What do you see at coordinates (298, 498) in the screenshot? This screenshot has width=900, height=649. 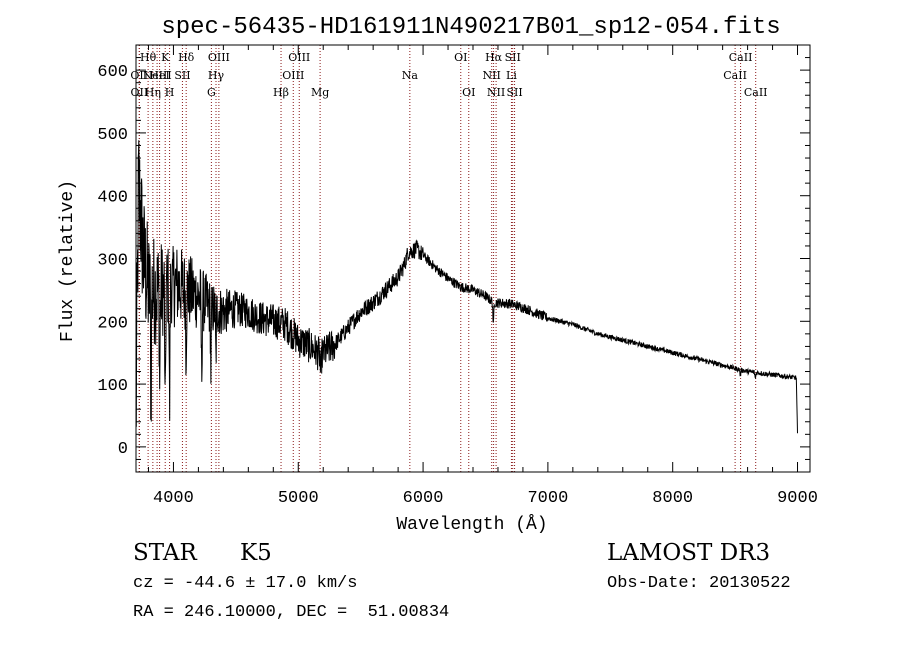 I see `x-tick-label: 5000` at bounding box center [298, 498].